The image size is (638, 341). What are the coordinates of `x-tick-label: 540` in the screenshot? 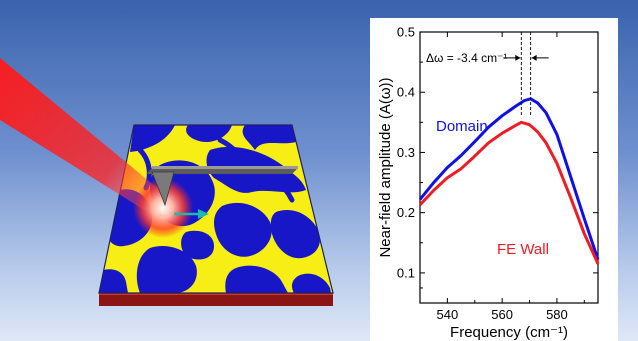 It's located at (448, 314).